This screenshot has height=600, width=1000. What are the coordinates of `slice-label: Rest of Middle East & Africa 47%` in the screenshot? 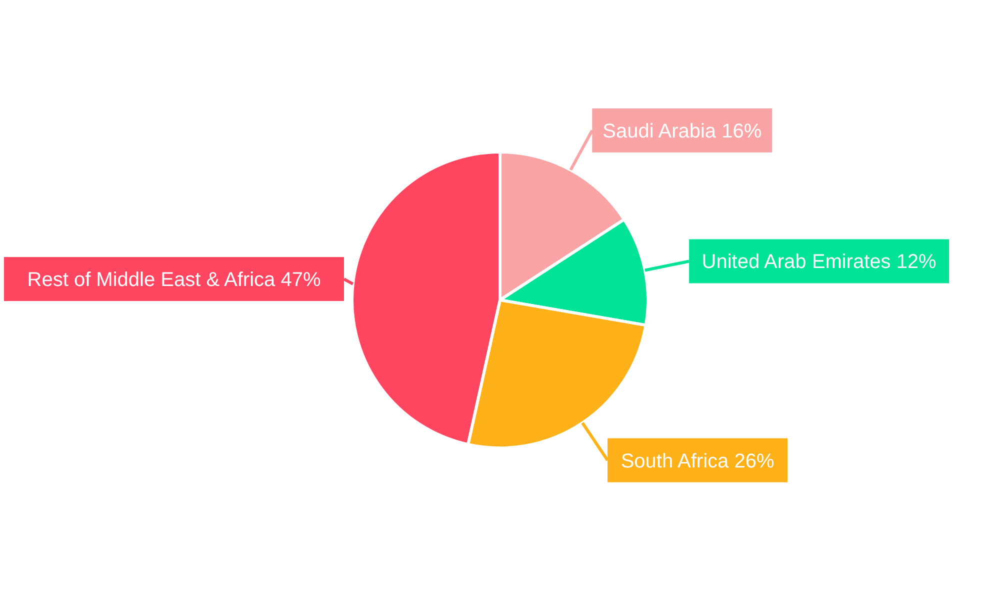 It's located at (174, 280).